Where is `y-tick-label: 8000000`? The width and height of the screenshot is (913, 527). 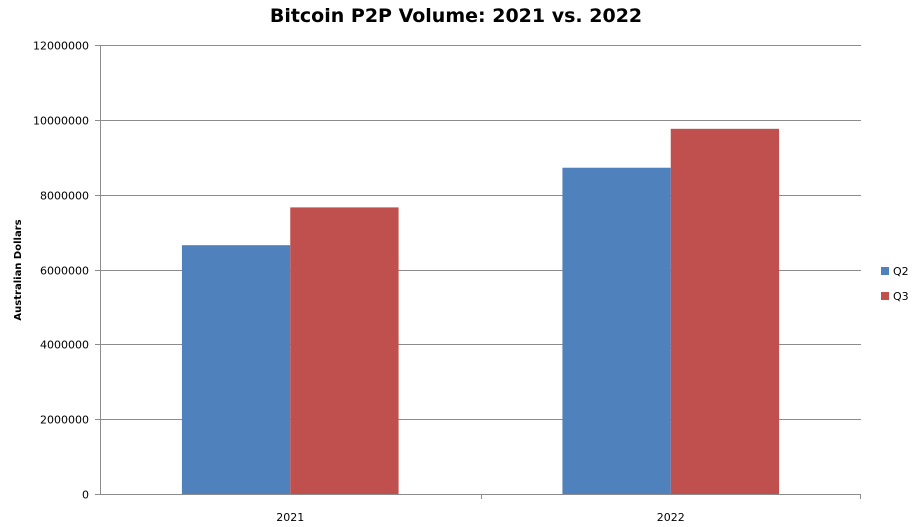
y-tick-label: 8000000 is located at coordinates (64, 196).